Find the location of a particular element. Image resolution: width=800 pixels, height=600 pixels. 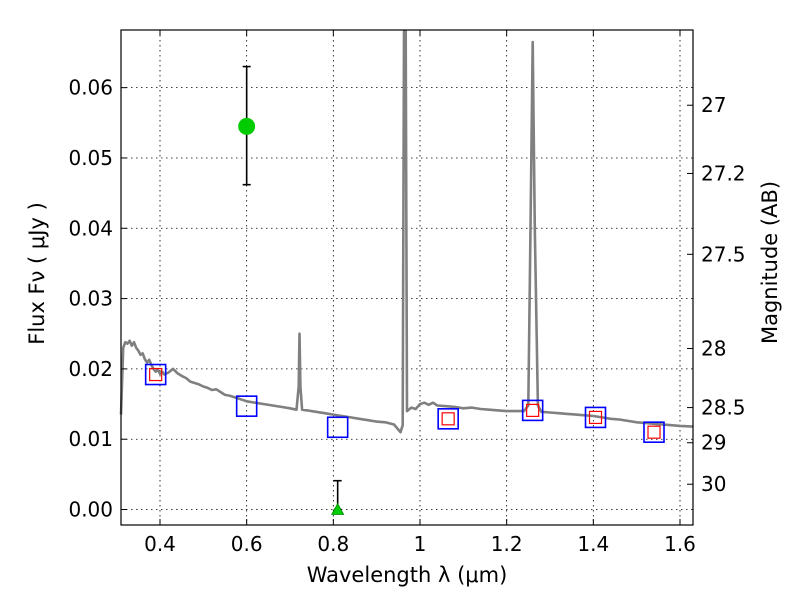

x-axis-label: Wavelength λ (μm) is located at coordinates (407, 575).